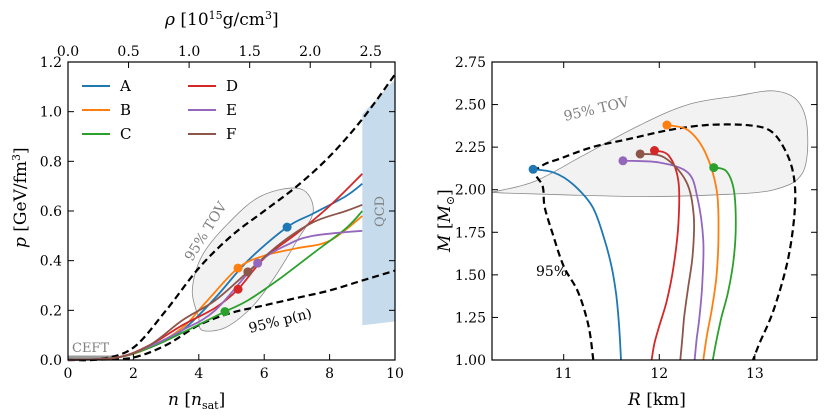 This screenshot has height=420, width=831. I want to click on left-xtick-label: 0, so click(68, 374).